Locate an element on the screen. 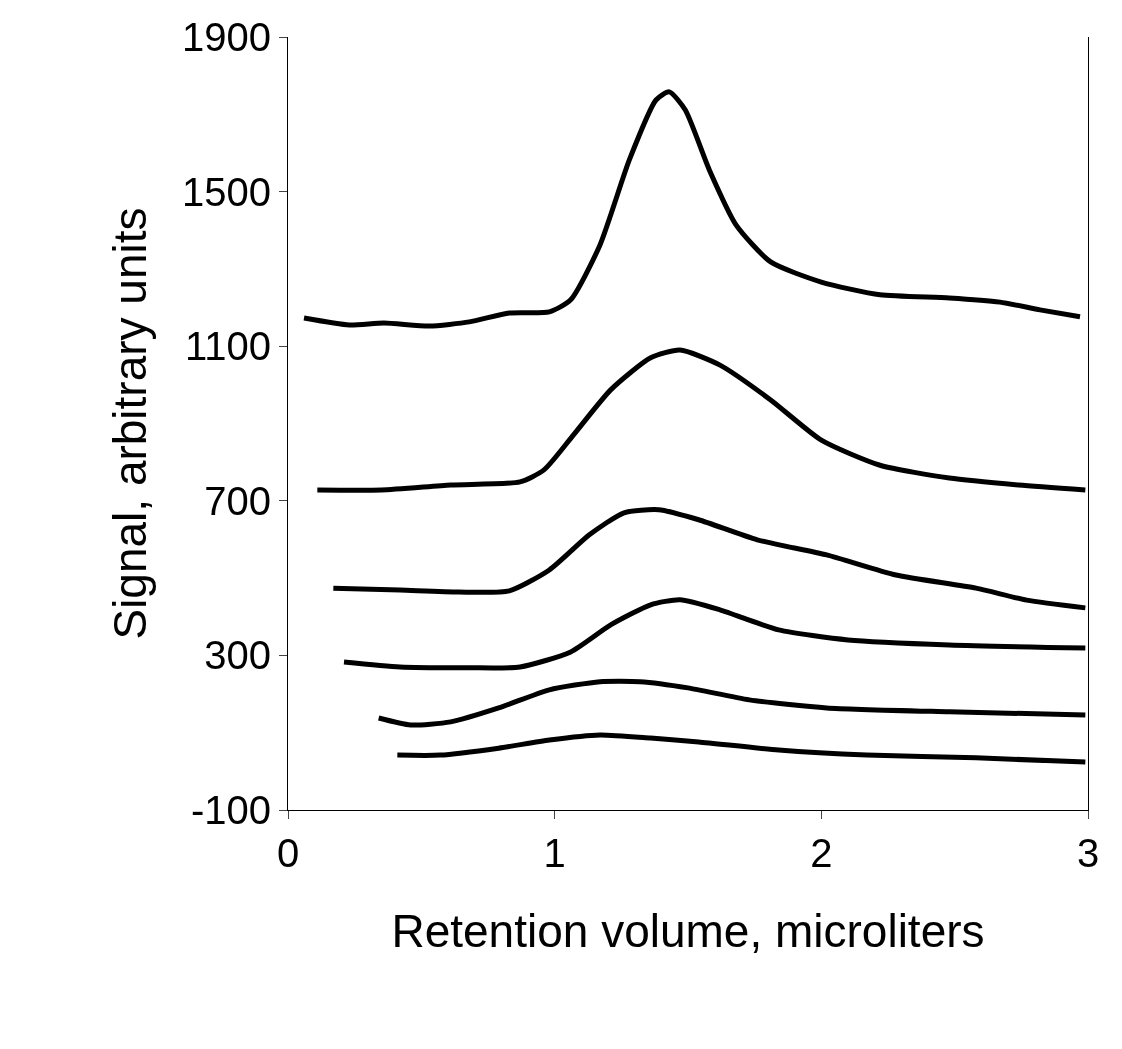 This screenshot has width=1122, height=1049. x-tick-label: 1 is located at coordinates (554, 853).